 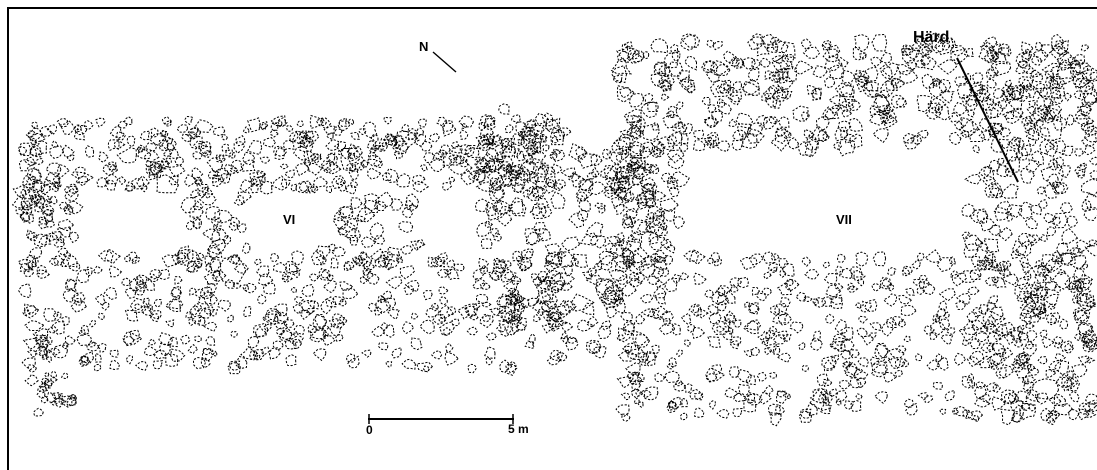 What do you see at coordinates (931, 37) in the screenshot?
I see `hearth-label: Härd` at bounding box center [931, 37].